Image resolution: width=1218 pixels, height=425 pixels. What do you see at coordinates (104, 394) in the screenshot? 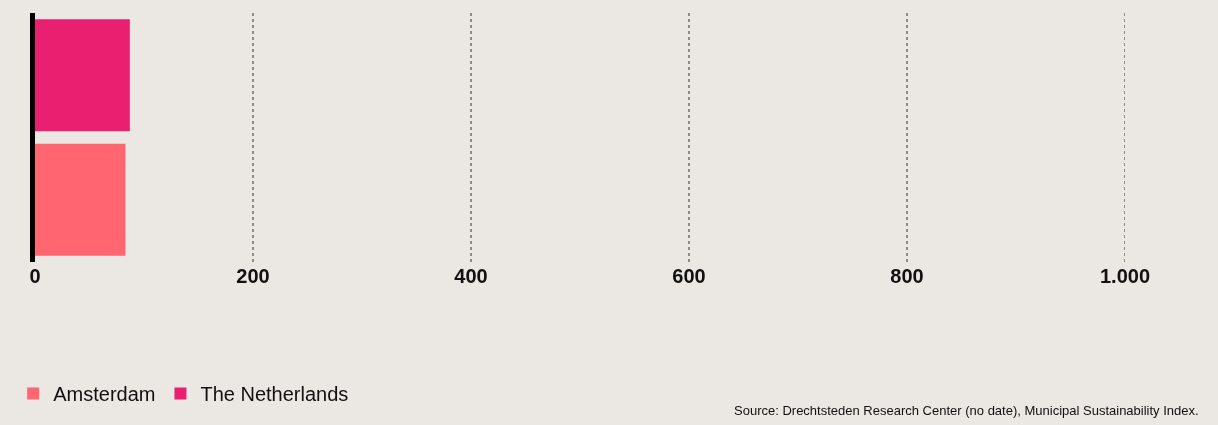
I see `legend-label: Amsterdam` at bounding box center [104, 394].